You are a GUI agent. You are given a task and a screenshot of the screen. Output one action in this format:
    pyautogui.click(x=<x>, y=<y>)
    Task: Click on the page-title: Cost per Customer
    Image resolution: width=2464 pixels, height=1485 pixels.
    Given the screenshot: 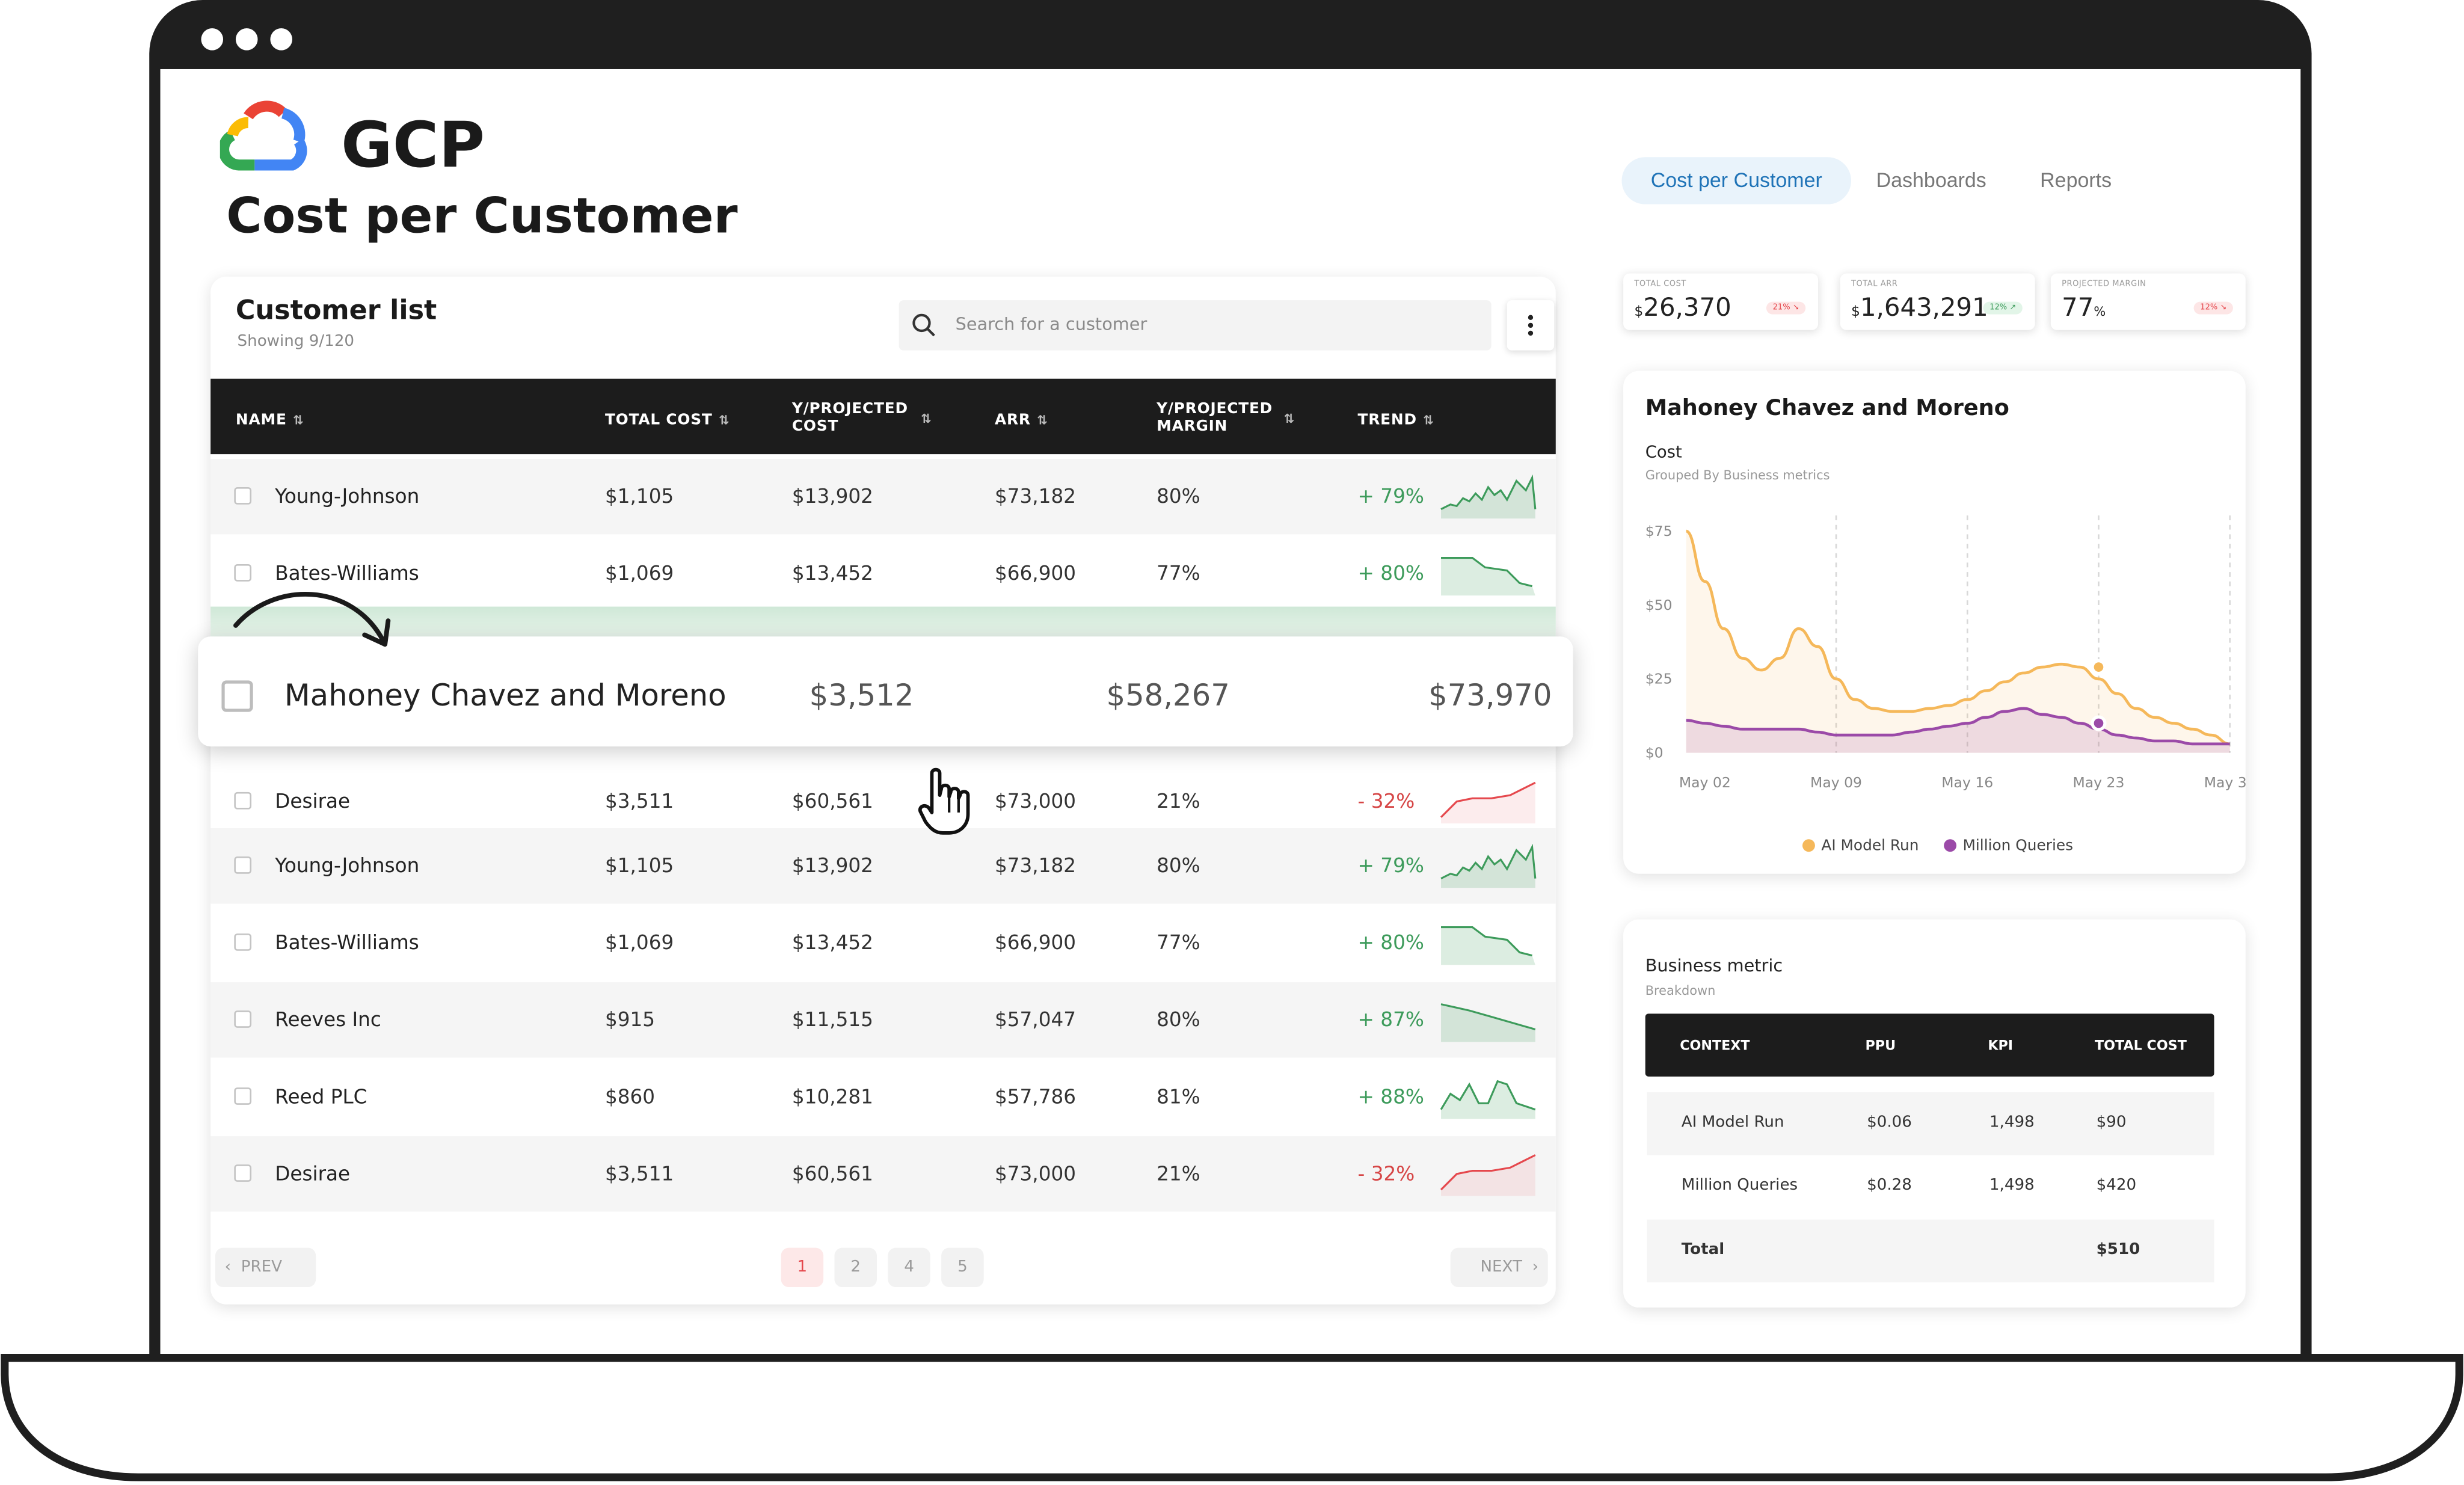 What is the action you would take?
    pyautogui.click(x=482, y=217)
    